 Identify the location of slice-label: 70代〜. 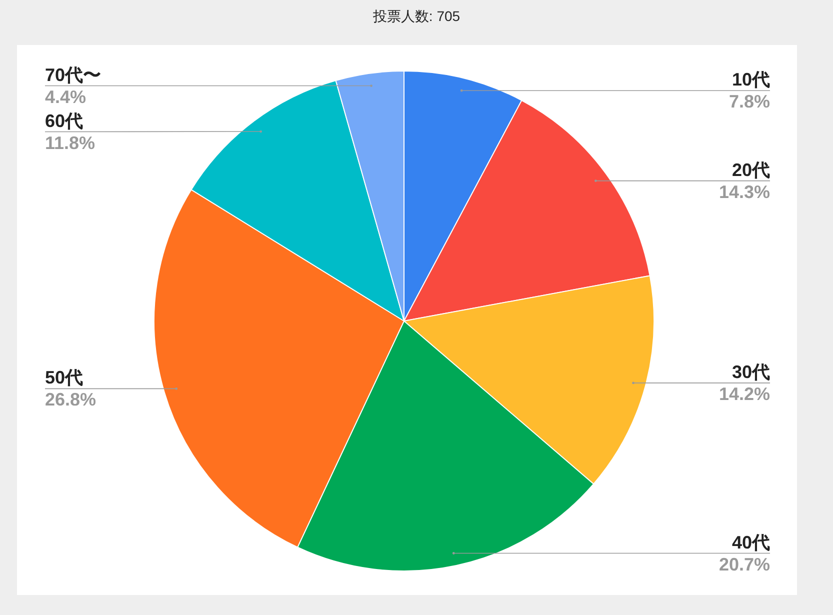
(73, 74).